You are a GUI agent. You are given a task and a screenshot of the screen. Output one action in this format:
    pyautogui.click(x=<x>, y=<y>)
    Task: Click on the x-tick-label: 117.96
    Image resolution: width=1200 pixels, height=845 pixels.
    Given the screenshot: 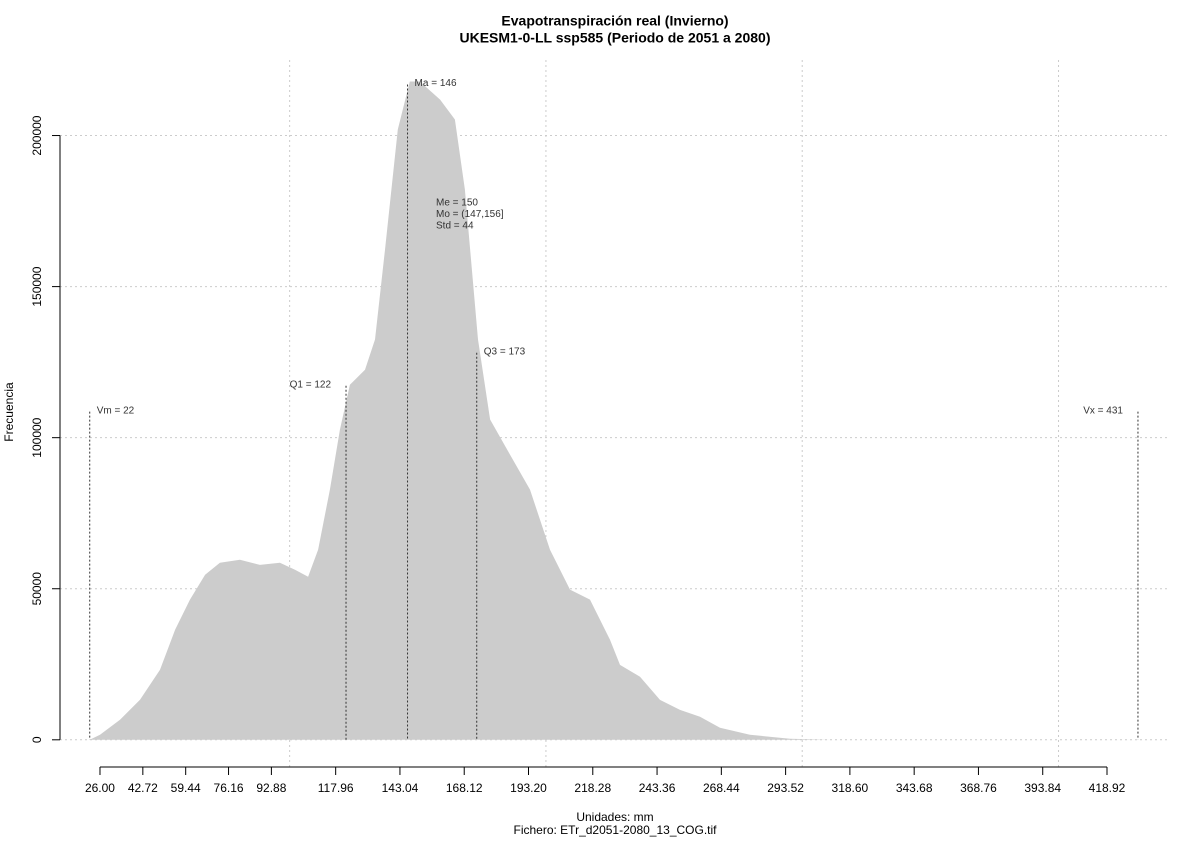 What is the action you would take?
    pyautogui.click(x=336, y=788)
    